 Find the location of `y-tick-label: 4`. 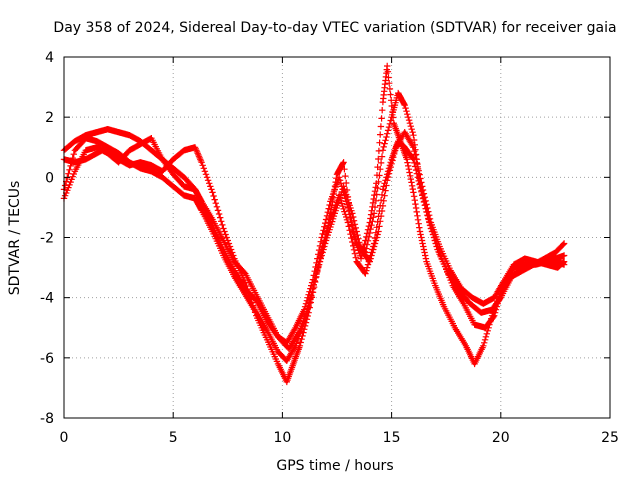

y-tick-label: 4 is located at coordinates (49, 58).